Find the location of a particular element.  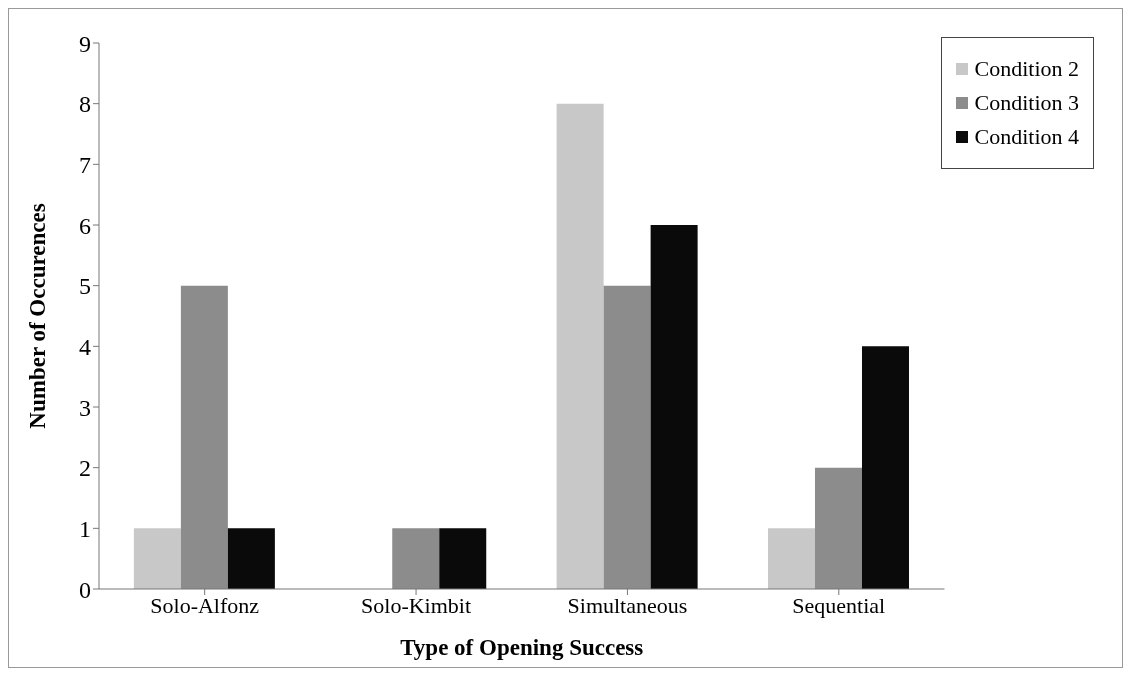

y-tick-label: 0 is located at coordinates (85, 589).